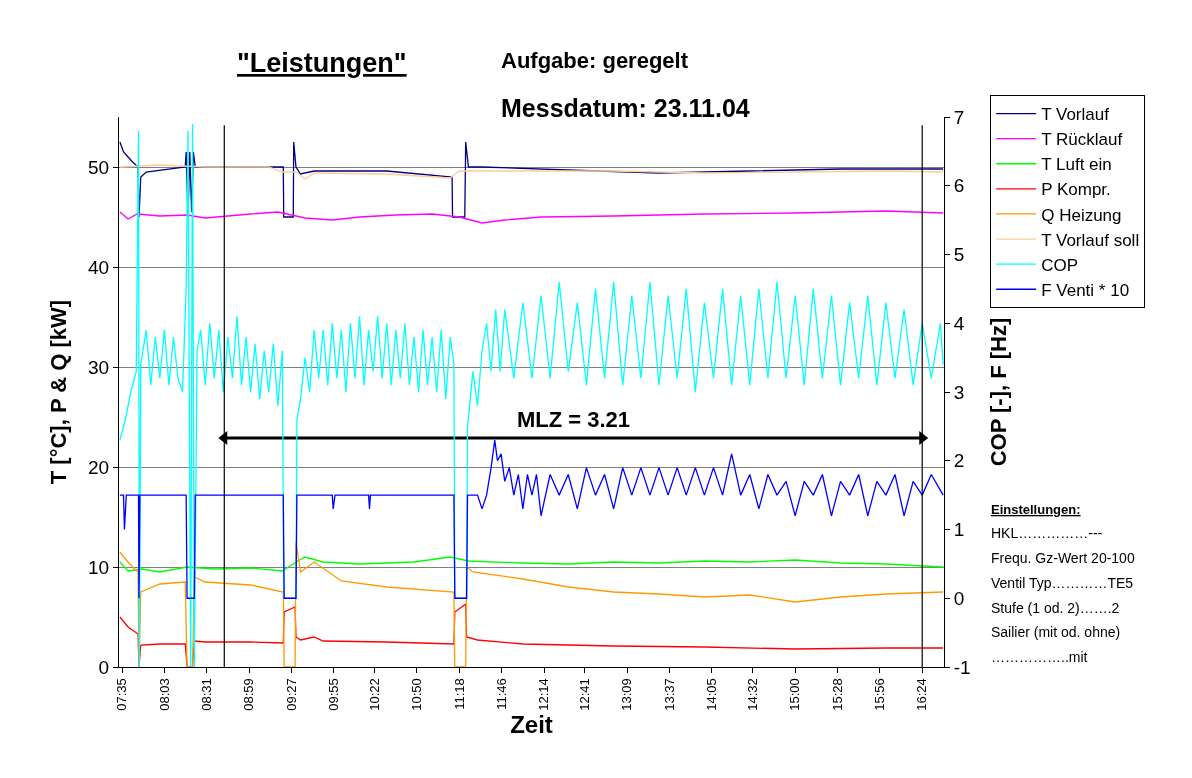  Describe the element at coordinates (669, 694) in the screenshot. I see `x-tick-label: 13:37` at that location.